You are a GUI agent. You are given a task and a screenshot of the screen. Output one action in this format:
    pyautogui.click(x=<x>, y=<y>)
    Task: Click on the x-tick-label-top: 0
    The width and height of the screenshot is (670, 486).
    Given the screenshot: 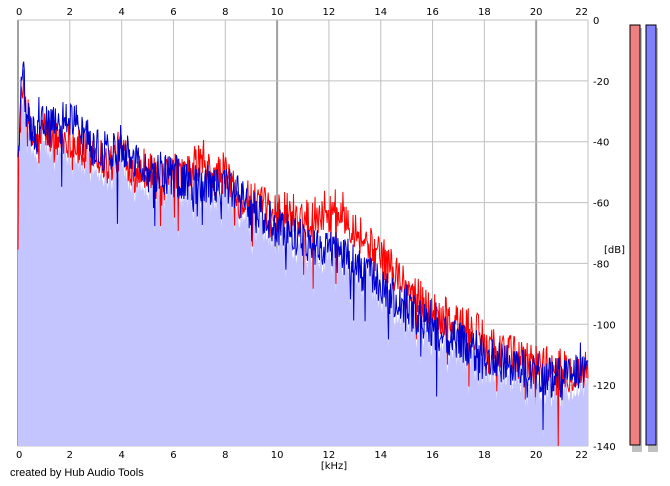 What is the action you would take?
    pyautogui.click(x=19, y=12)
    